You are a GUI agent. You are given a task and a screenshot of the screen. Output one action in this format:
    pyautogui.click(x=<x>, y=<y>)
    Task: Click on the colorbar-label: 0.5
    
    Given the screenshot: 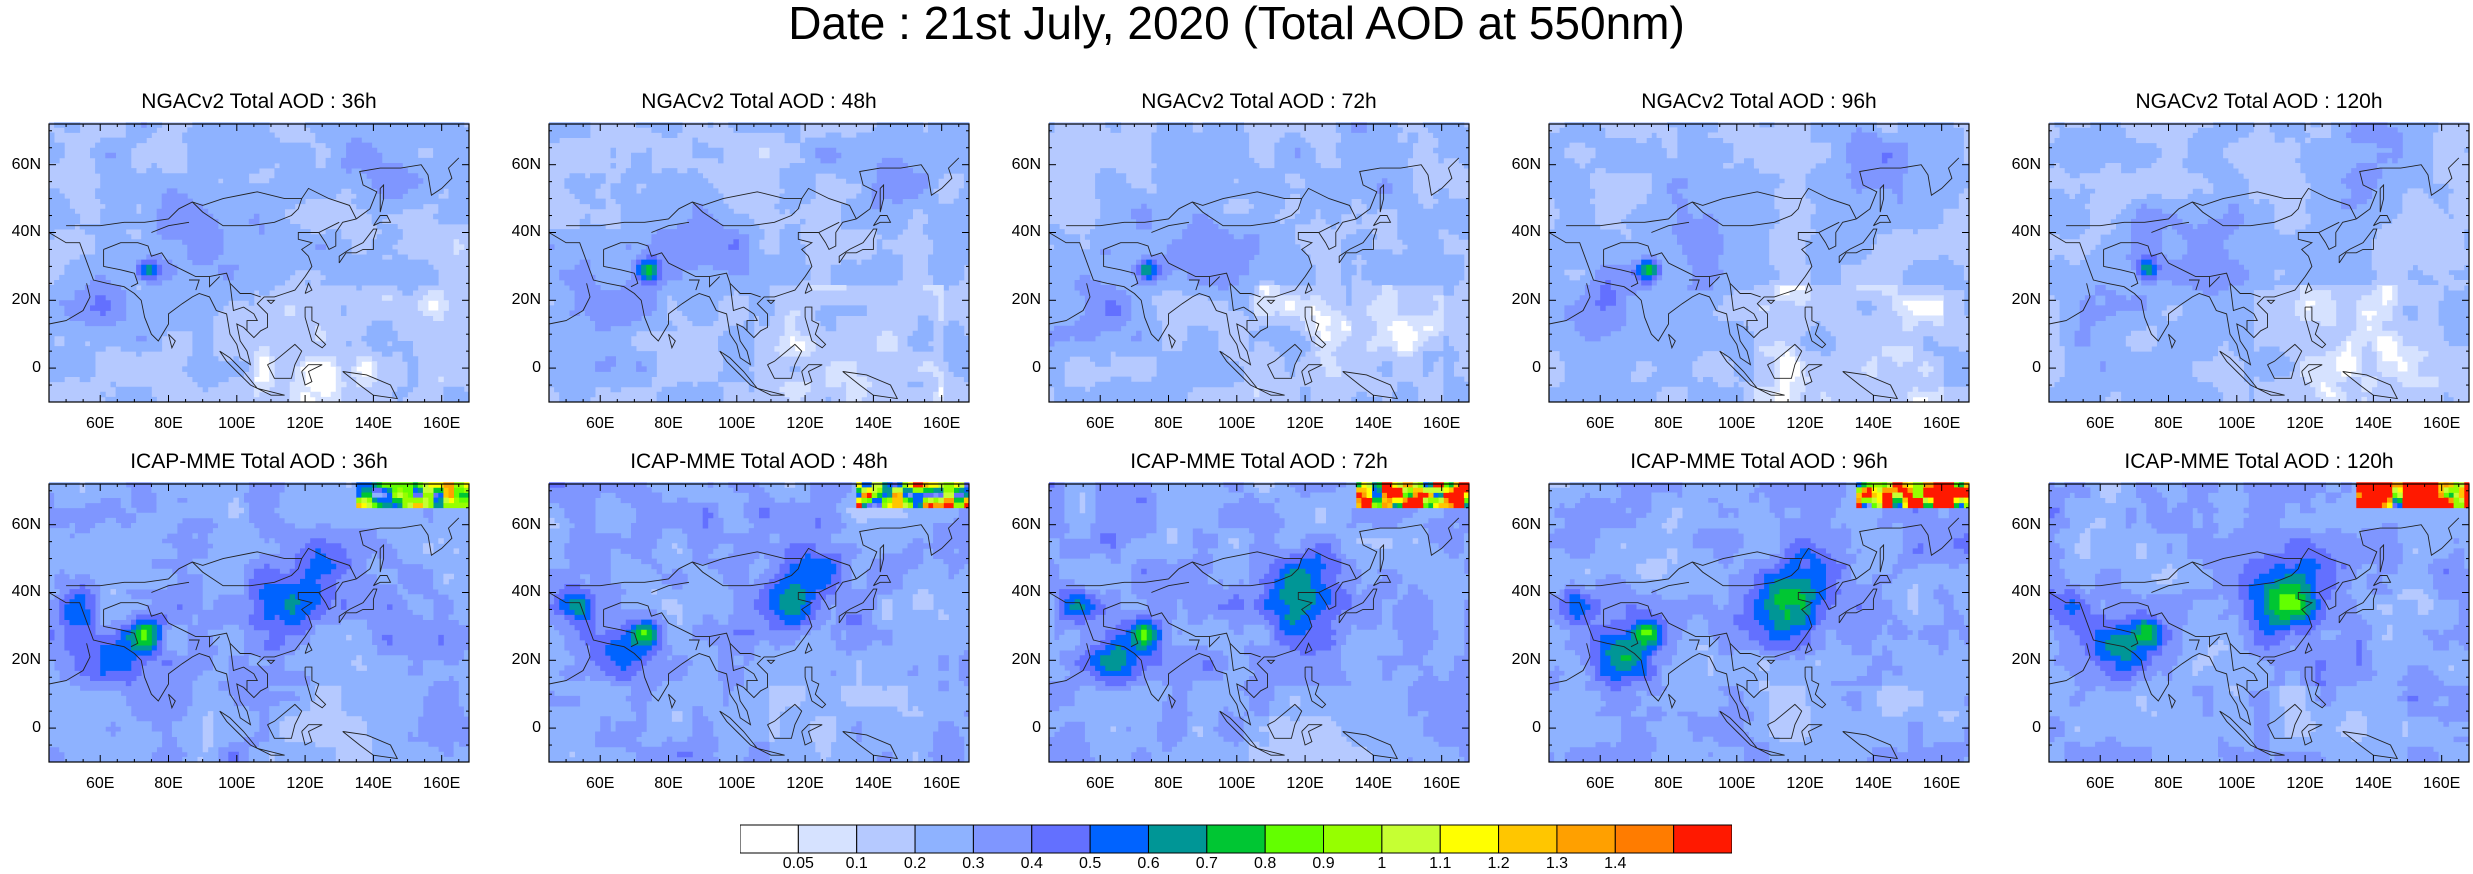 What is the action you would take?
    pyautogui.click(x=1090, y=863)
    